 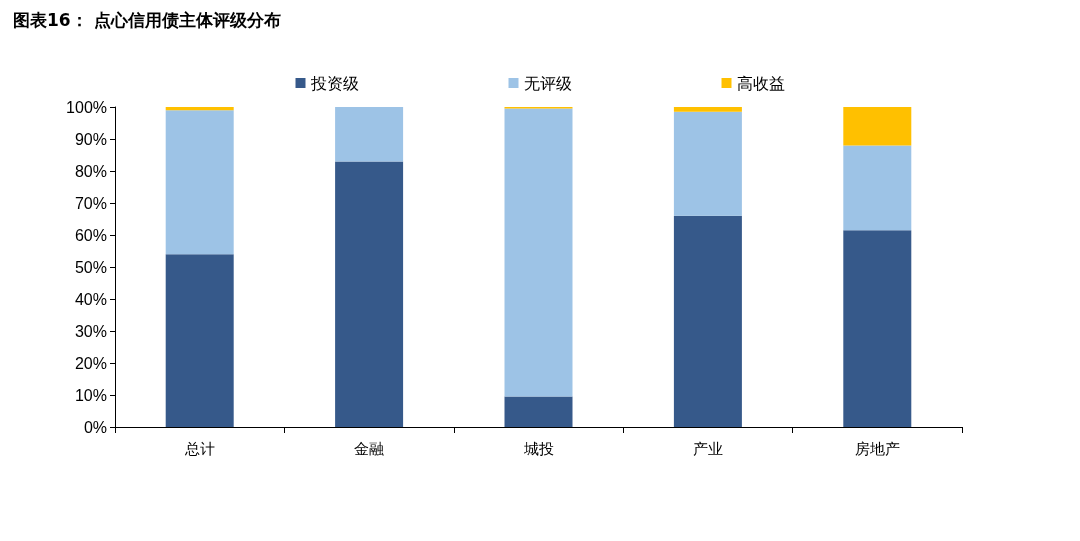 I want to click on chart-title: 图表16： 点心信用债主体评级分布, so click(x=147, y=19).